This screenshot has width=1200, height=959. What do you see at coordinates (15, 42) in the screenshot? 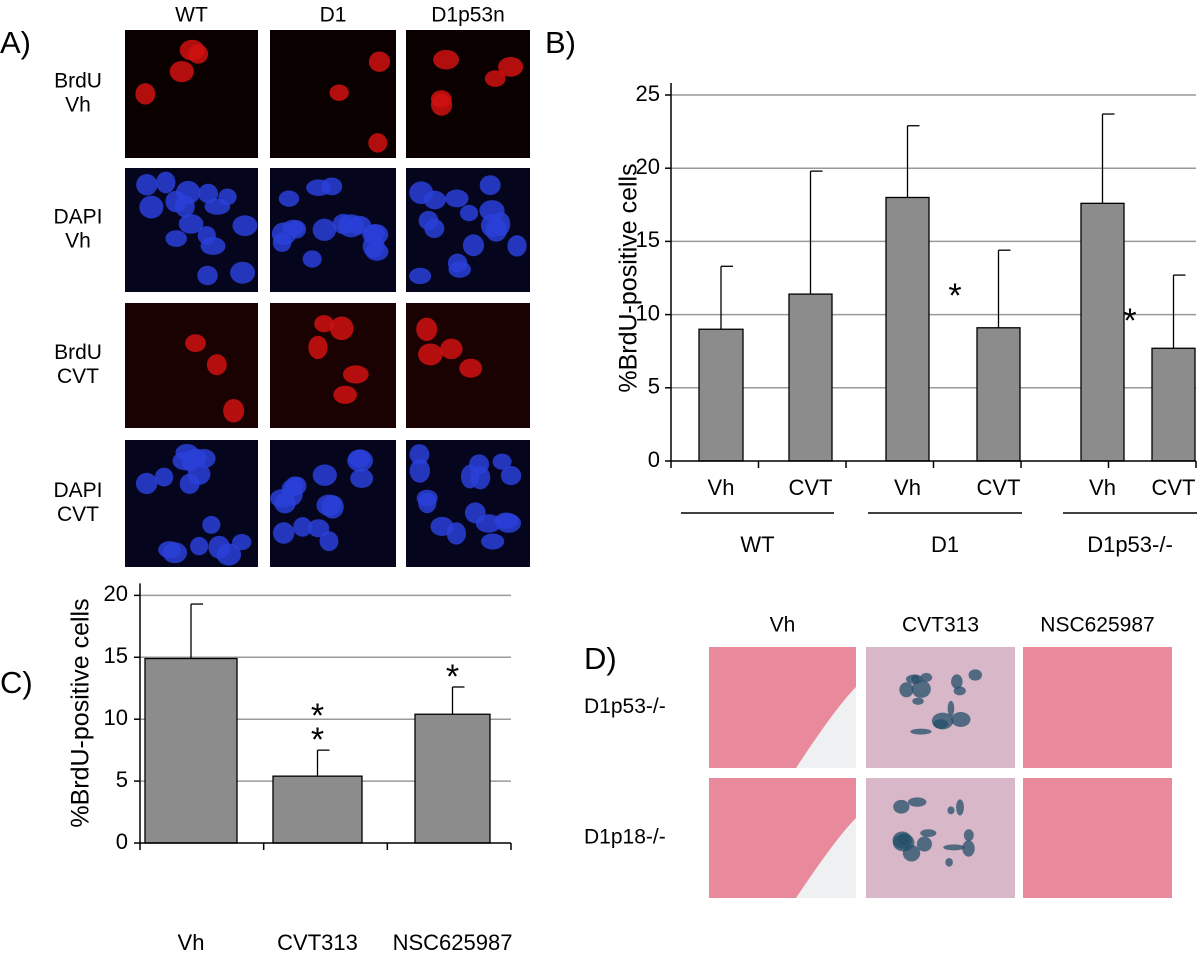
I see `panel-label: A)` at bounding box center [15, 42].